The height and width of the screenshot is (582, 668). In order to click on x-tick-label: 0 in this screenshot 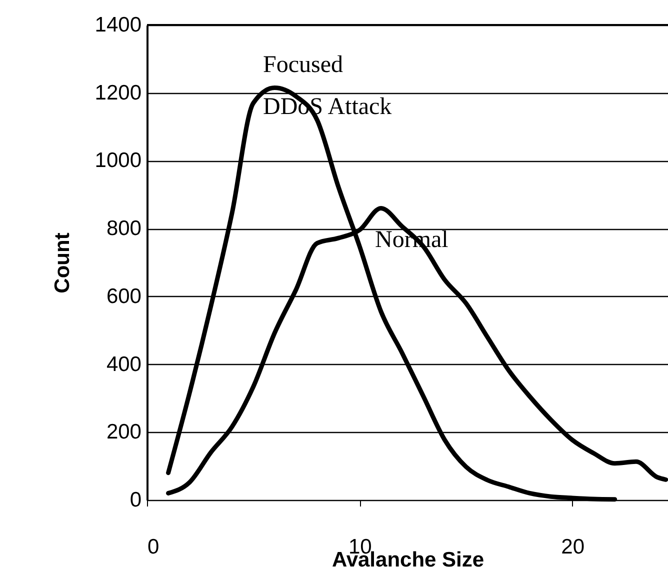, I will do `click(154, 547)`.